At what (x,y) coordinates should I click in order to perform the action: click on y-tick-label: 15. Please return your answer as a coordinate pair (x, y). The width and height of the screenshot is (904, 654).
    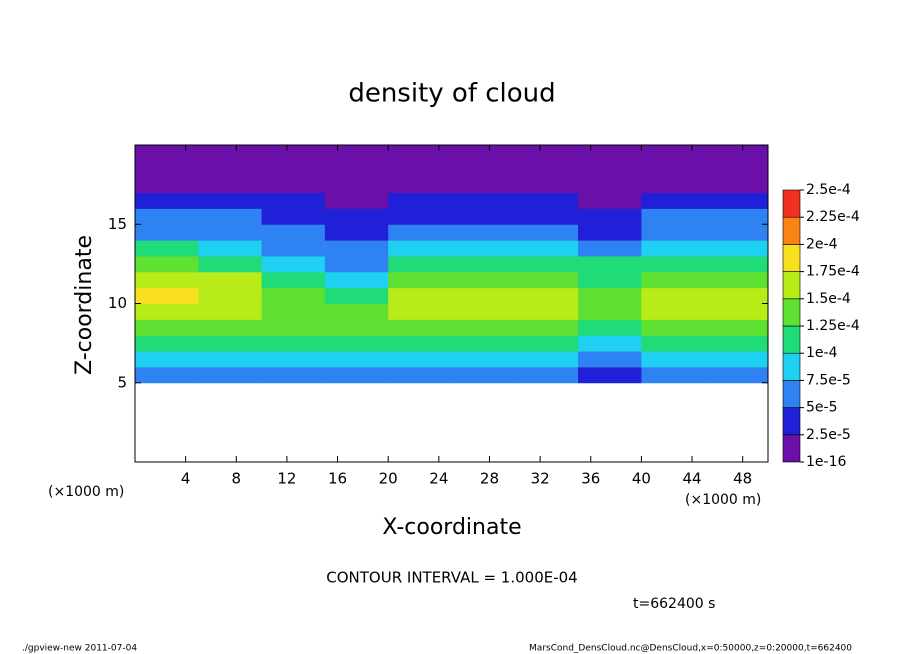
    Looking at the image, I should click on (117, 224).